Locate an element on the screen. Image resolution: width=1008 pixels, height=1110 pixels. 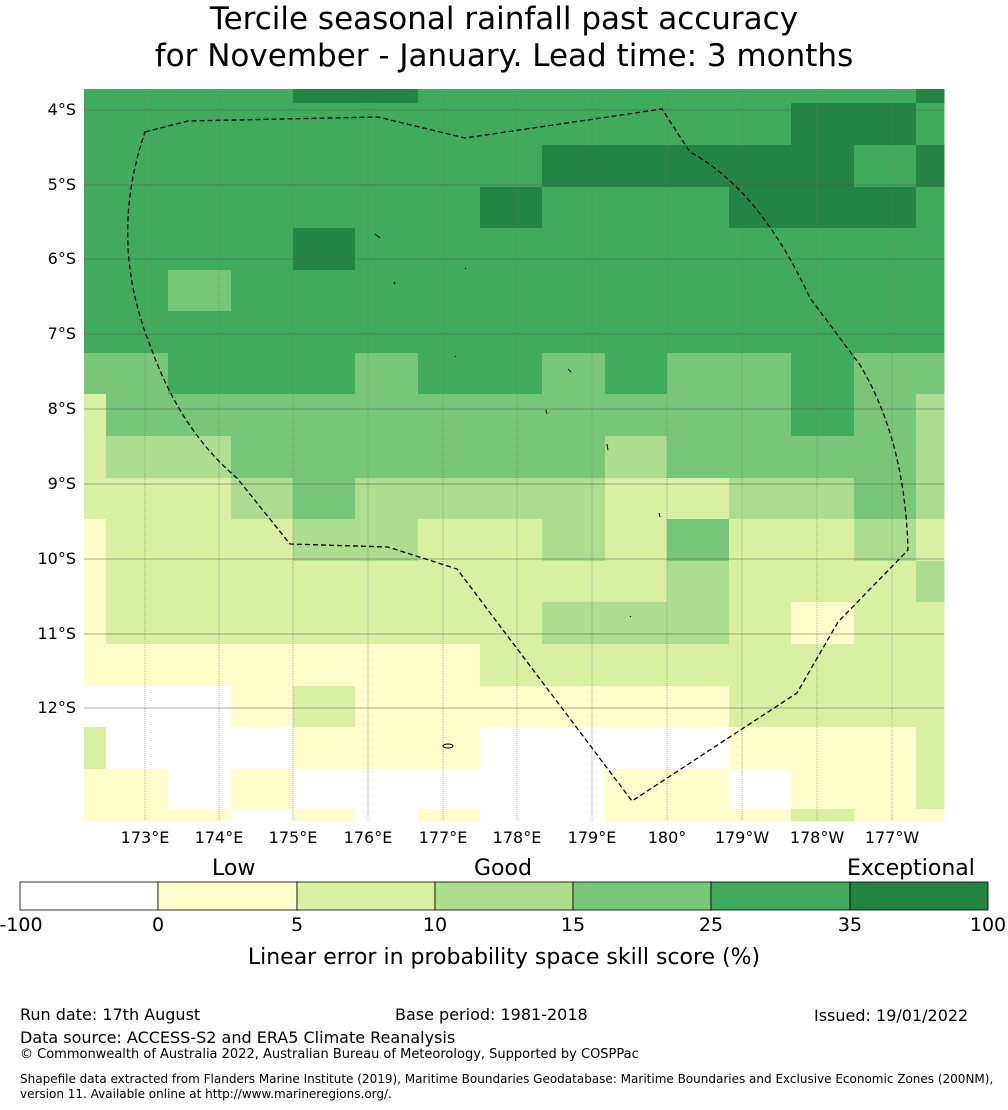
latitude-label: 12°S is located at coordinates (56, 707).